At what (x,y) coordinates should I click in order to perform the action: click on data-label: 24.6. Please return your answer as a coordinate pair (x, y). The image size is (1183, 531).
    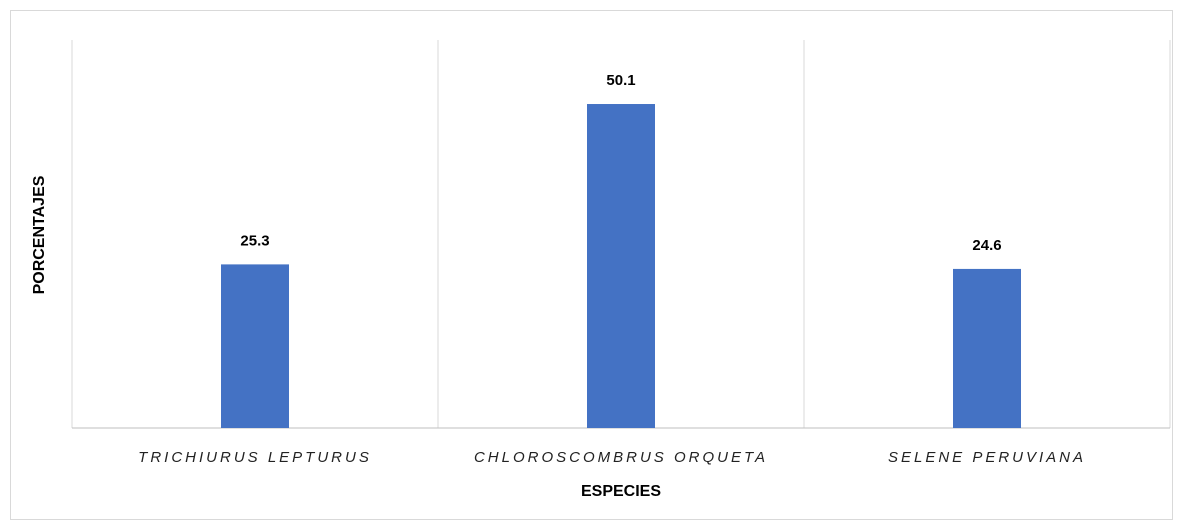
    Looking at the image, I should click on (986, 245).